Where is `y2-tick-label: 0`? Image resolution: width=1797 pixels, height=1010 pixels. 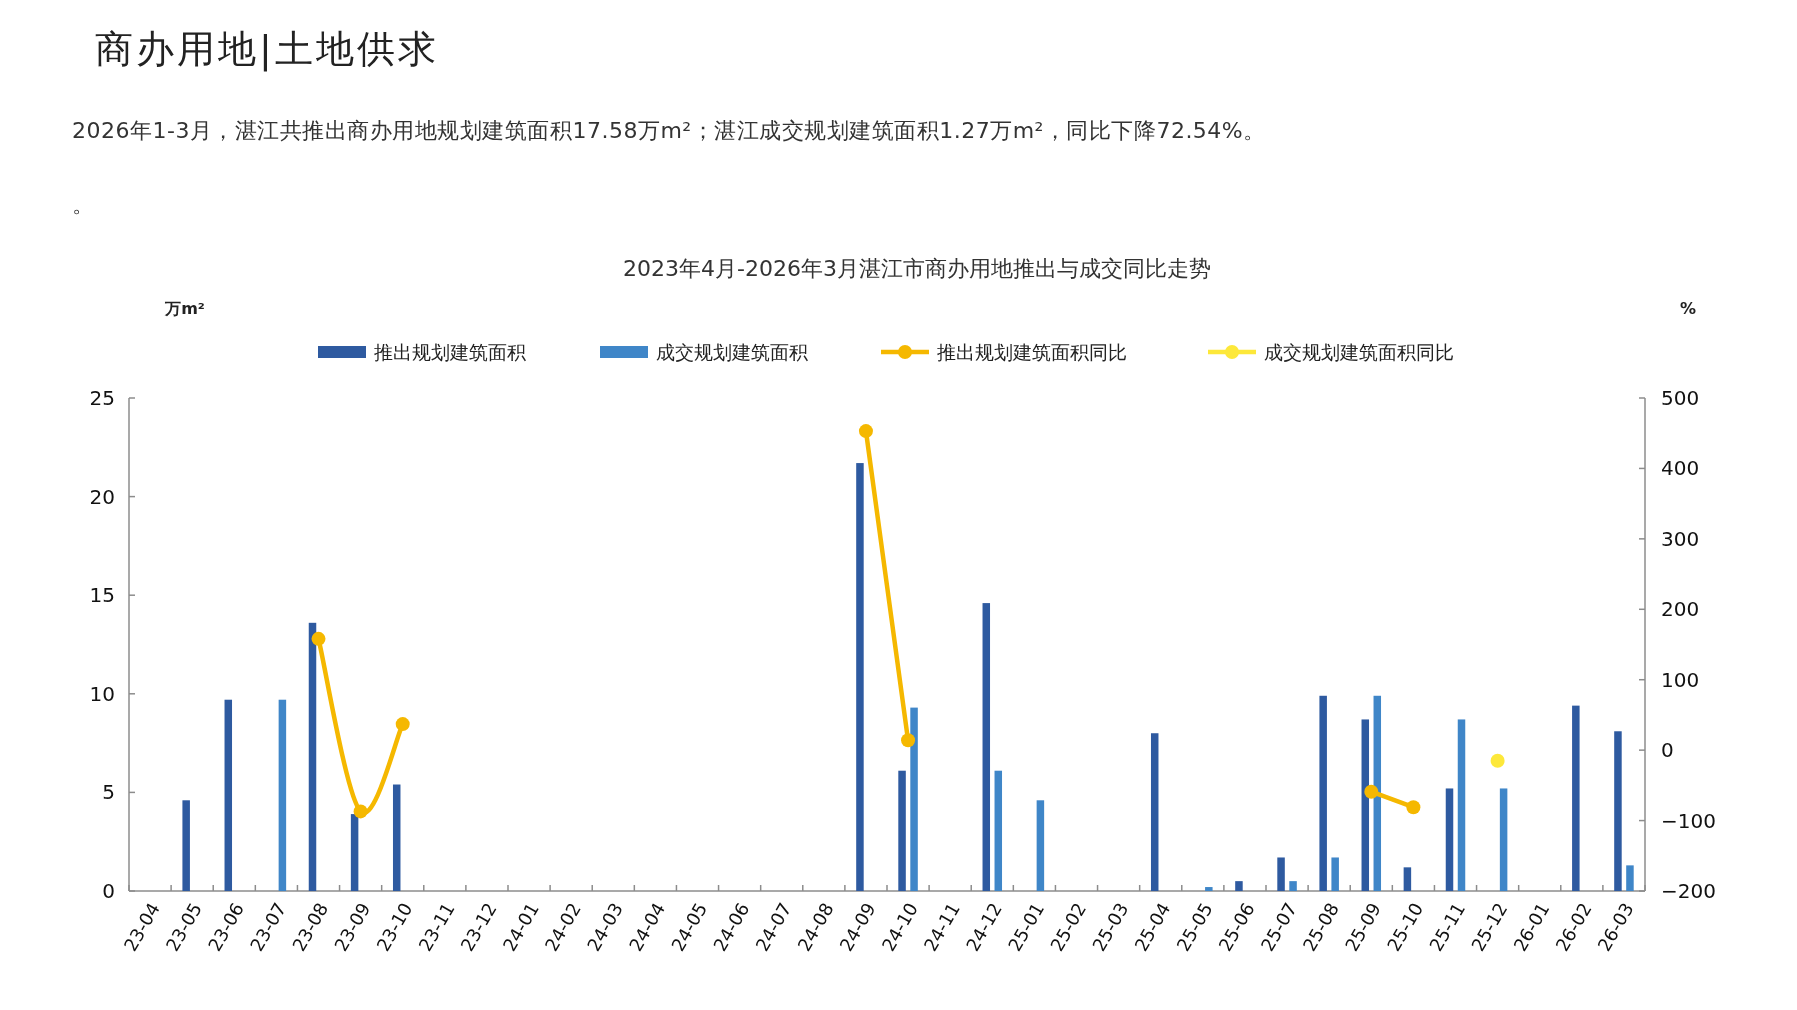
y2-tick-label: 0 is located at coordinates (1667, 750).